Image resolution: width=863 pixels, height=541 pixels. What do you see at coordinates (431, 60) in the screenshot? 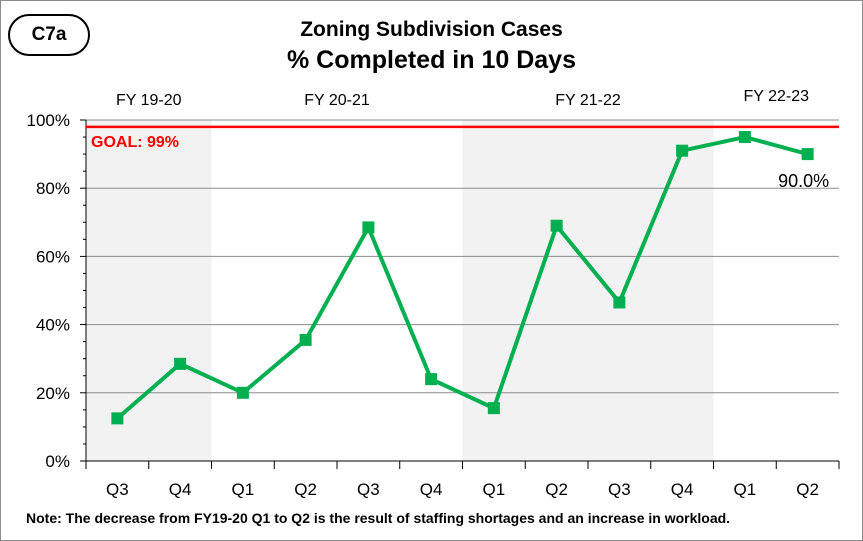
I see `chart-subtitle: % Completed in 10 Days` at bounding box center [431, 60].